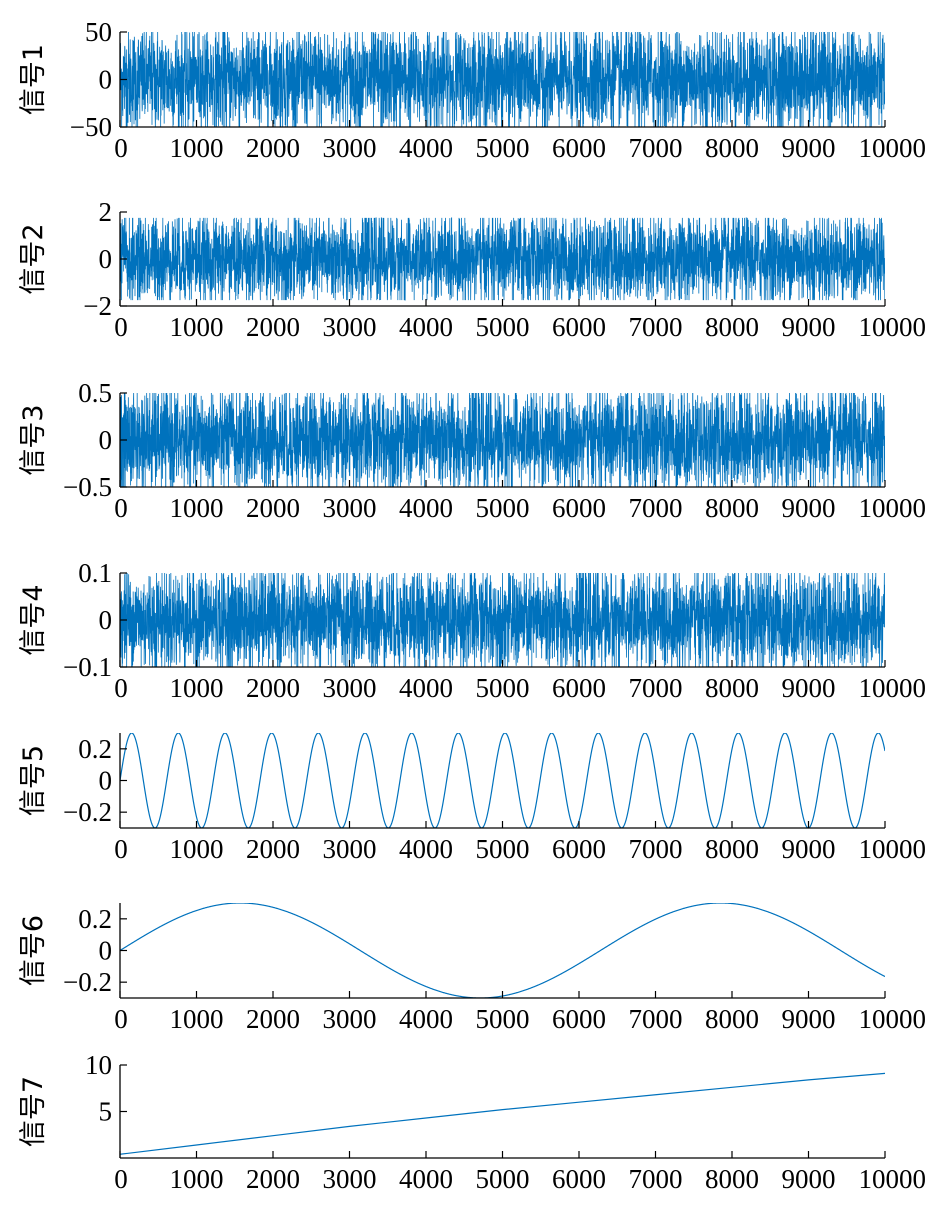  What do you see at coordinates (33, 950) in the screenshot?
I see `y-axis-label: 信号6` at bounding box center [33, 950].